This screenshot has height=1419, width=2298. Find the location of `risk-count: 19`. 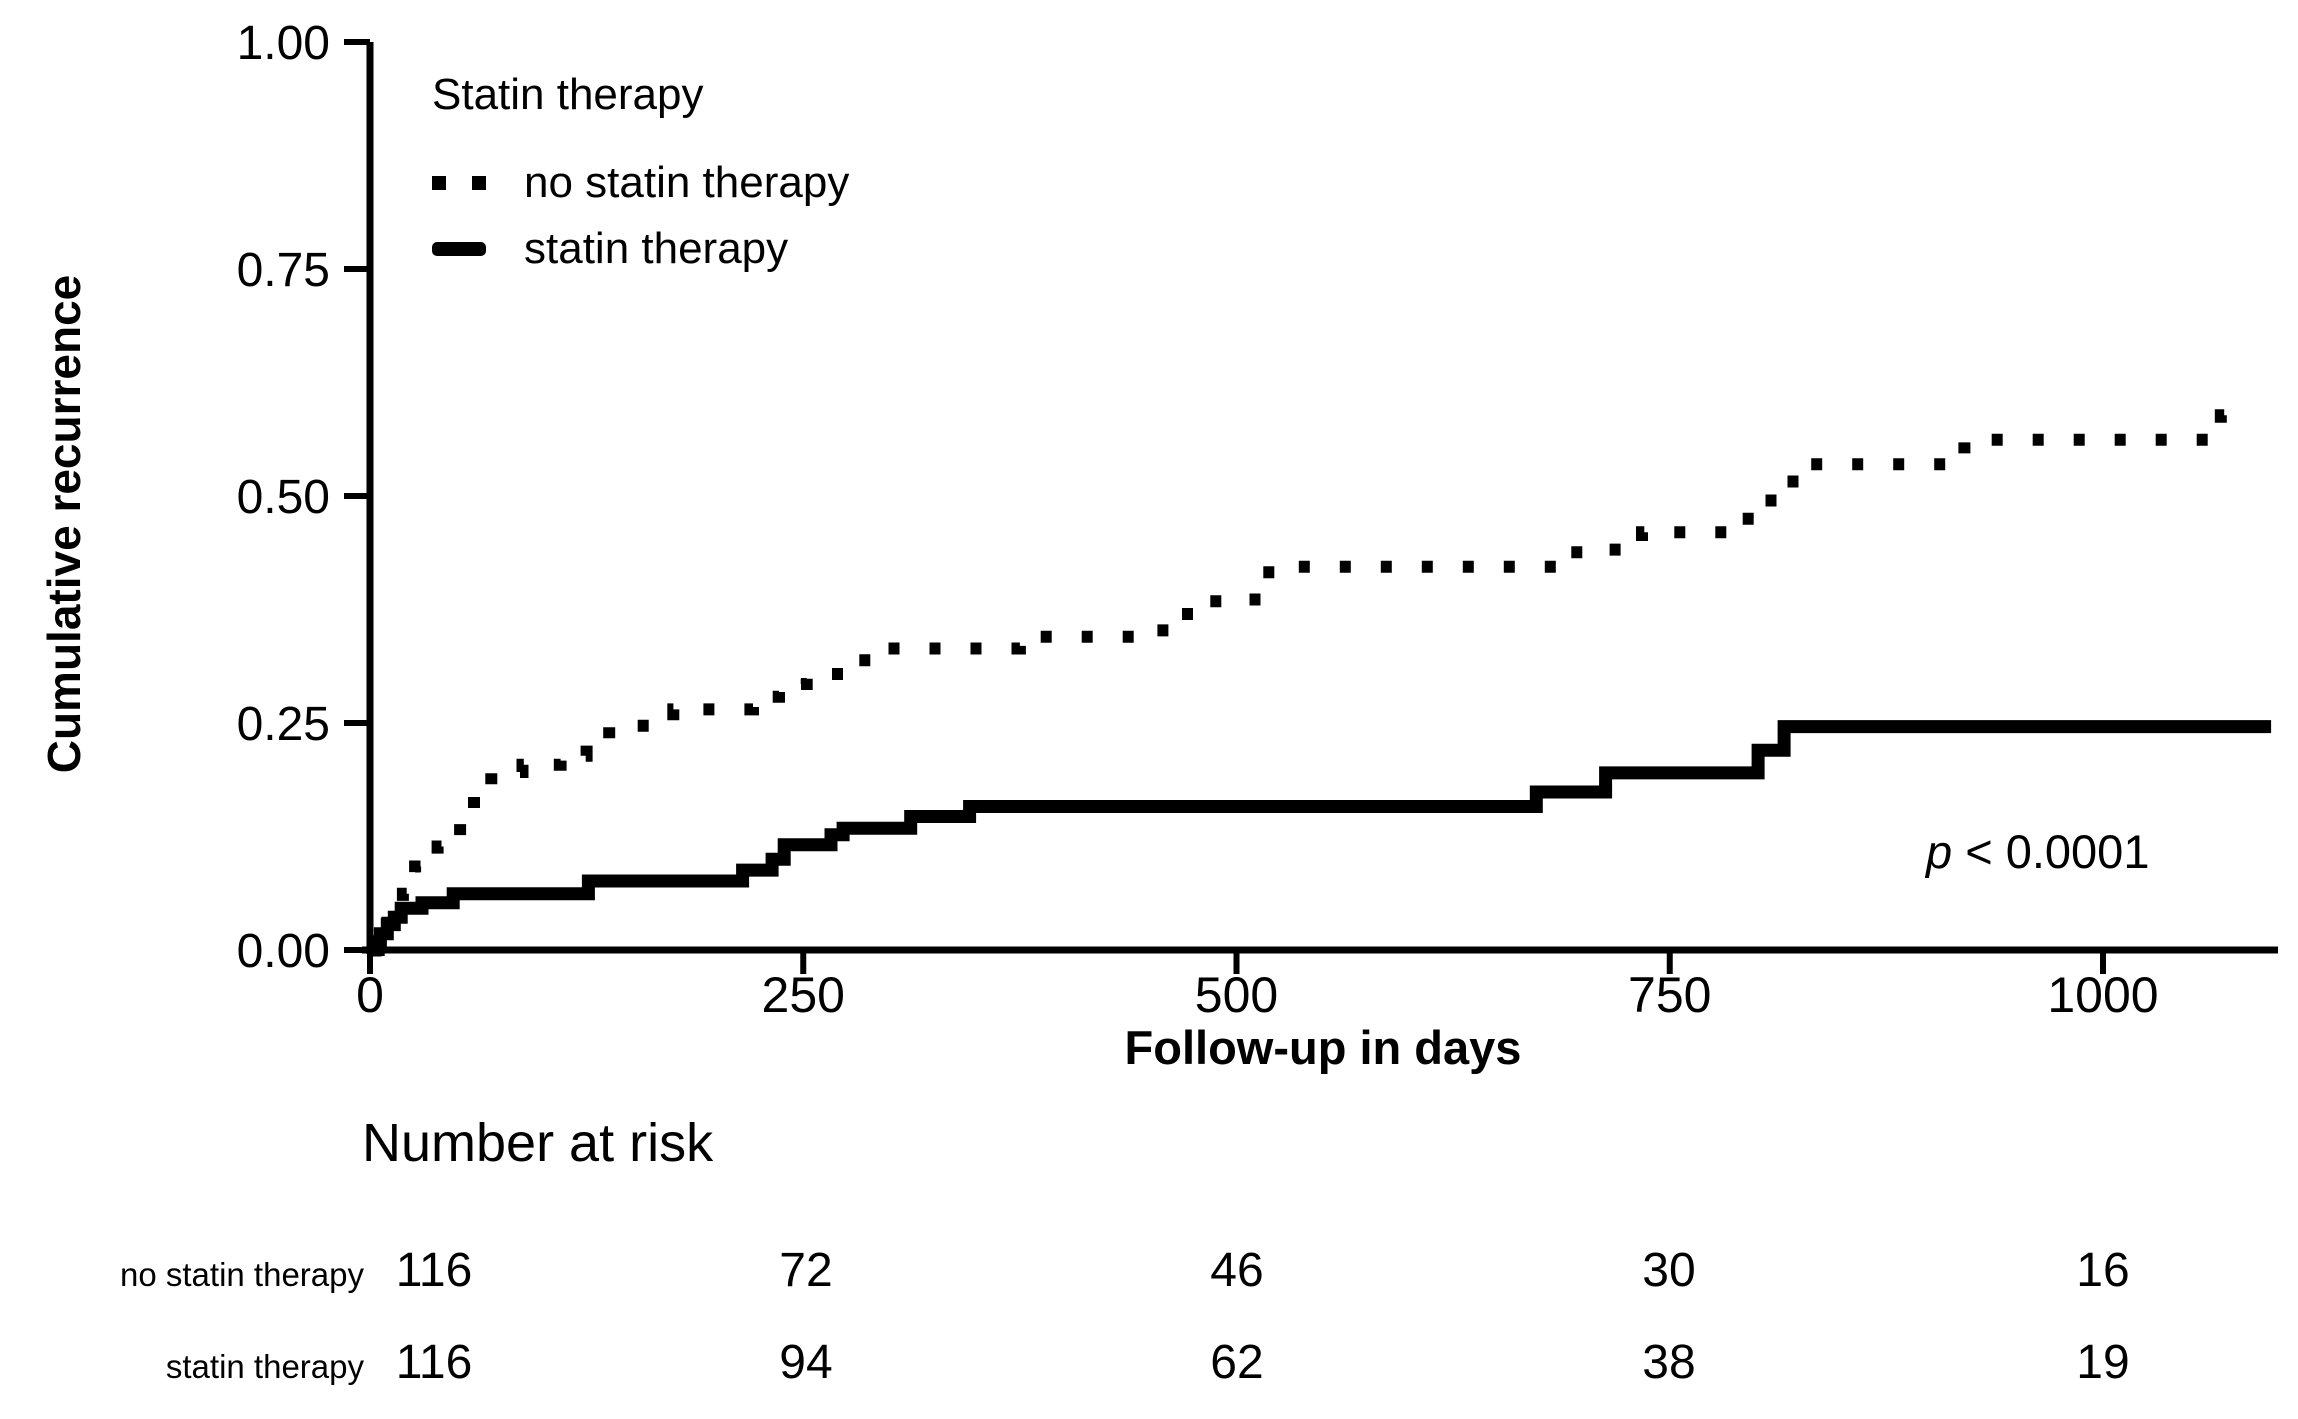

risk-count: 19 is located at coordinates (2103, 1362).